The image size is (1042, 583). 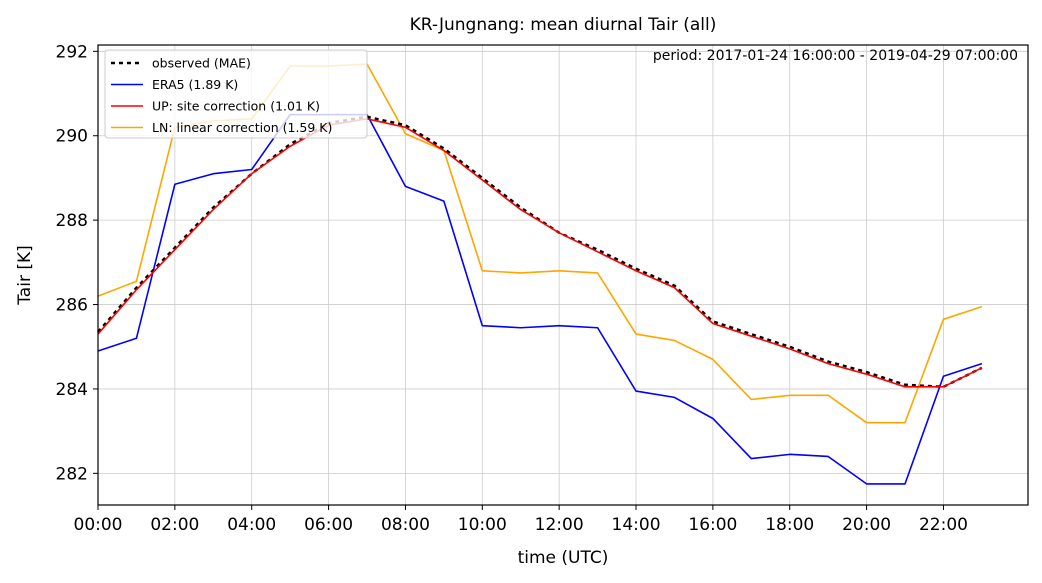 What do you see at coordinates (482, 525) in the screenshot?
I see `x-tick-label: 10:00` at bounding box center [482, 525].